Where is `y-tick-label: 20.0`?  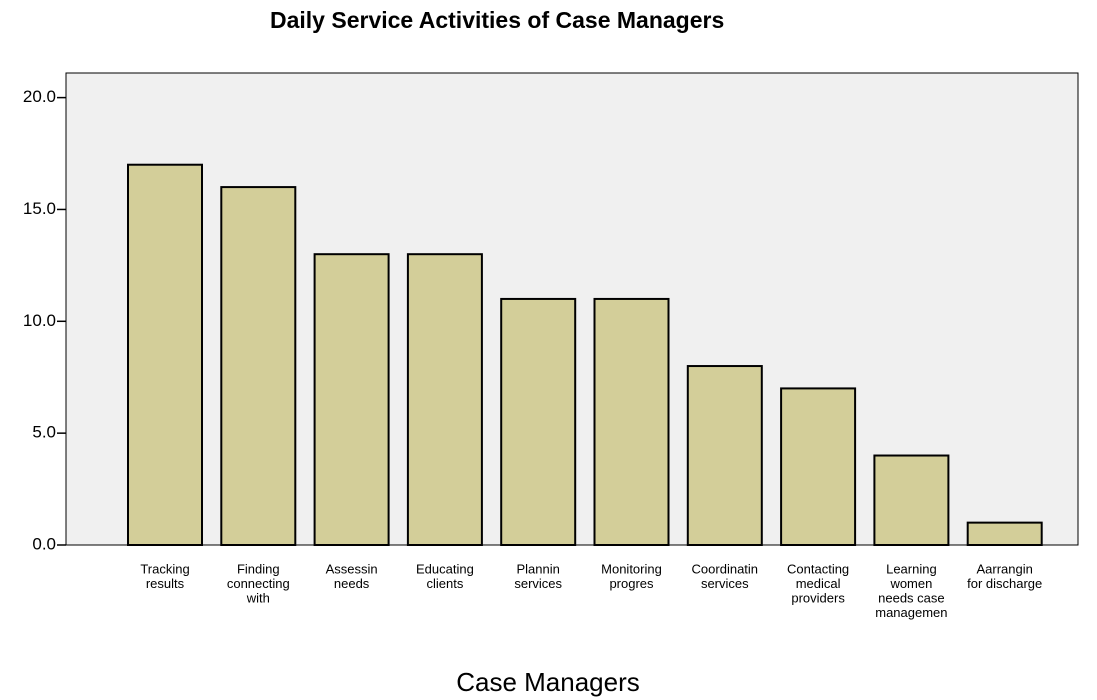 y-tick-label: 20.0 is located at coordinates (39, 96).